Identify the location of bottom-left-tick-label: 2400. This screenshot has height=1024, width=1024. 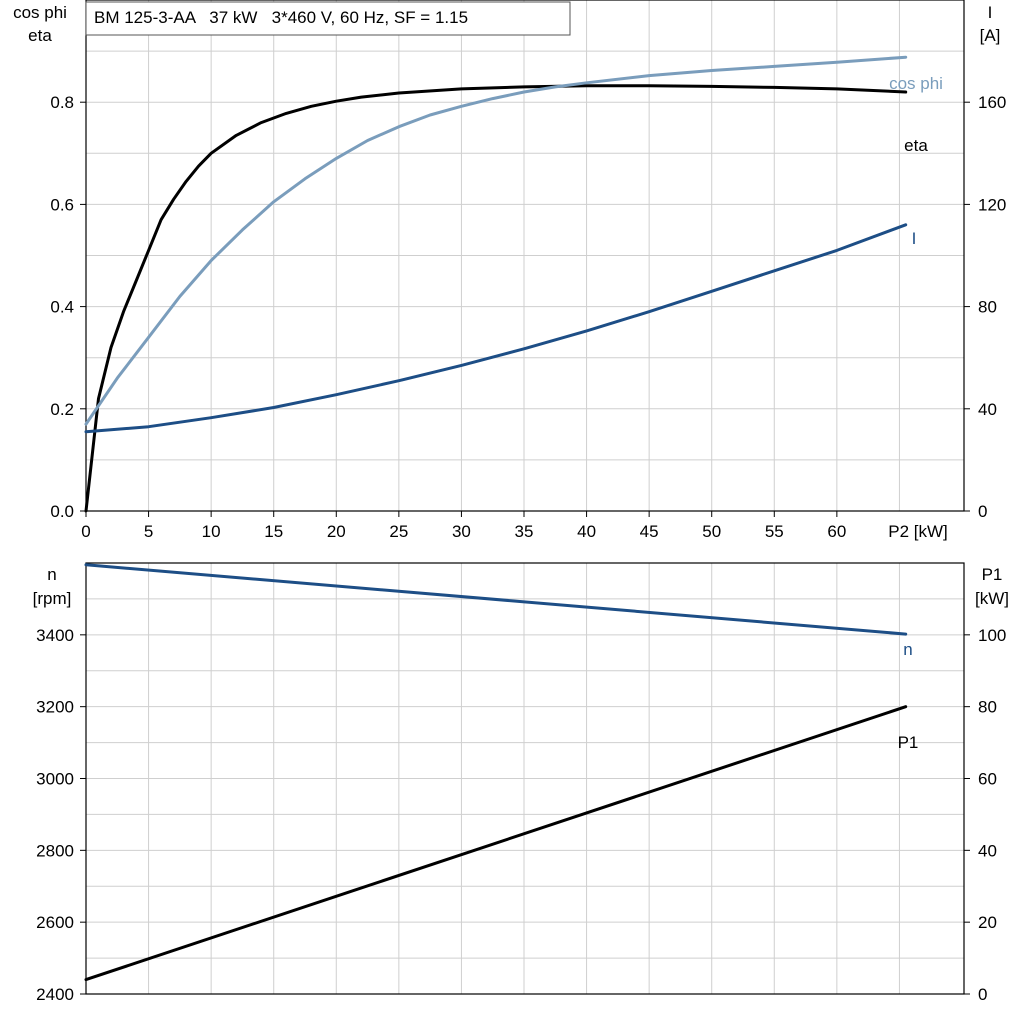
(55, 994).